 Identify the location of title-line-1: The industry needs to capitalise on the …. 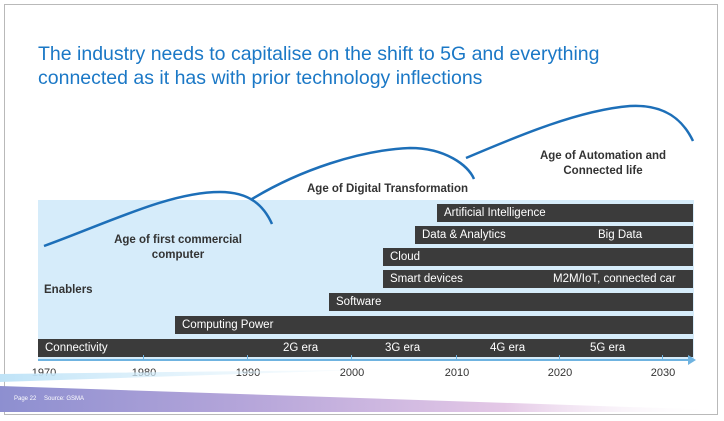
(319, 54).